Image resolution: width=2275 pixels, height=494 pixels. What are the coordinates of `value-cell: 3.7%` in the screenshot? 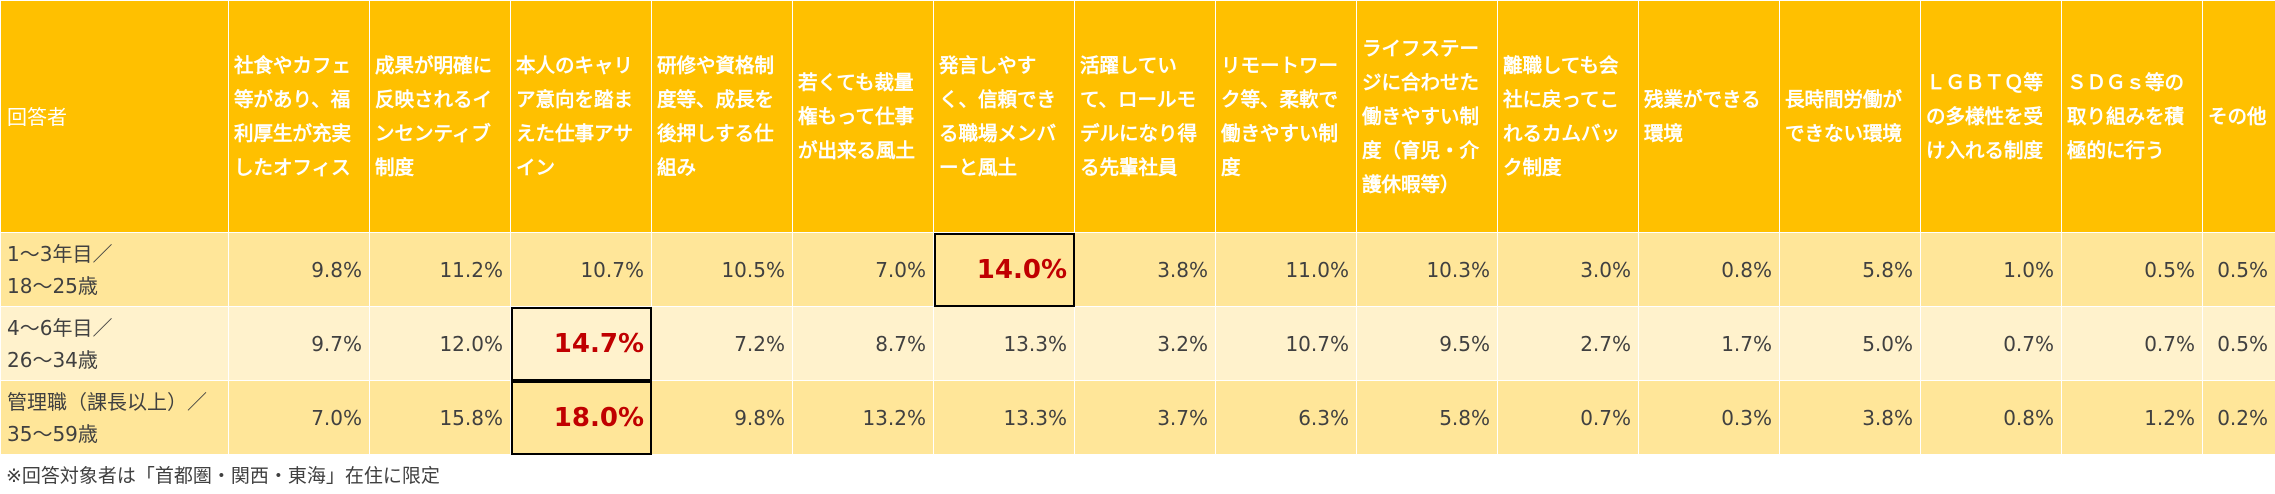 It's located at (1145, 417).